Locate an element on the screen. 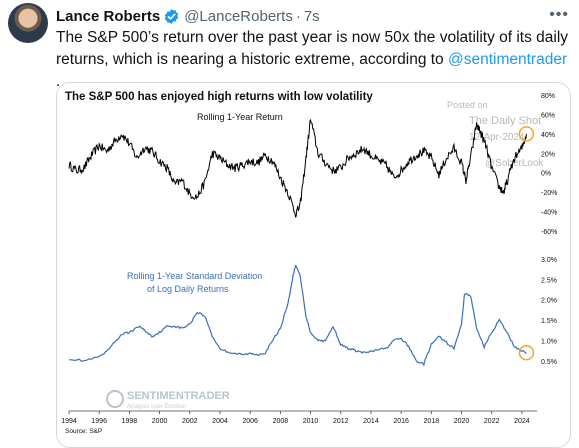  post-time: 7s is located at coordinates (311, 16).